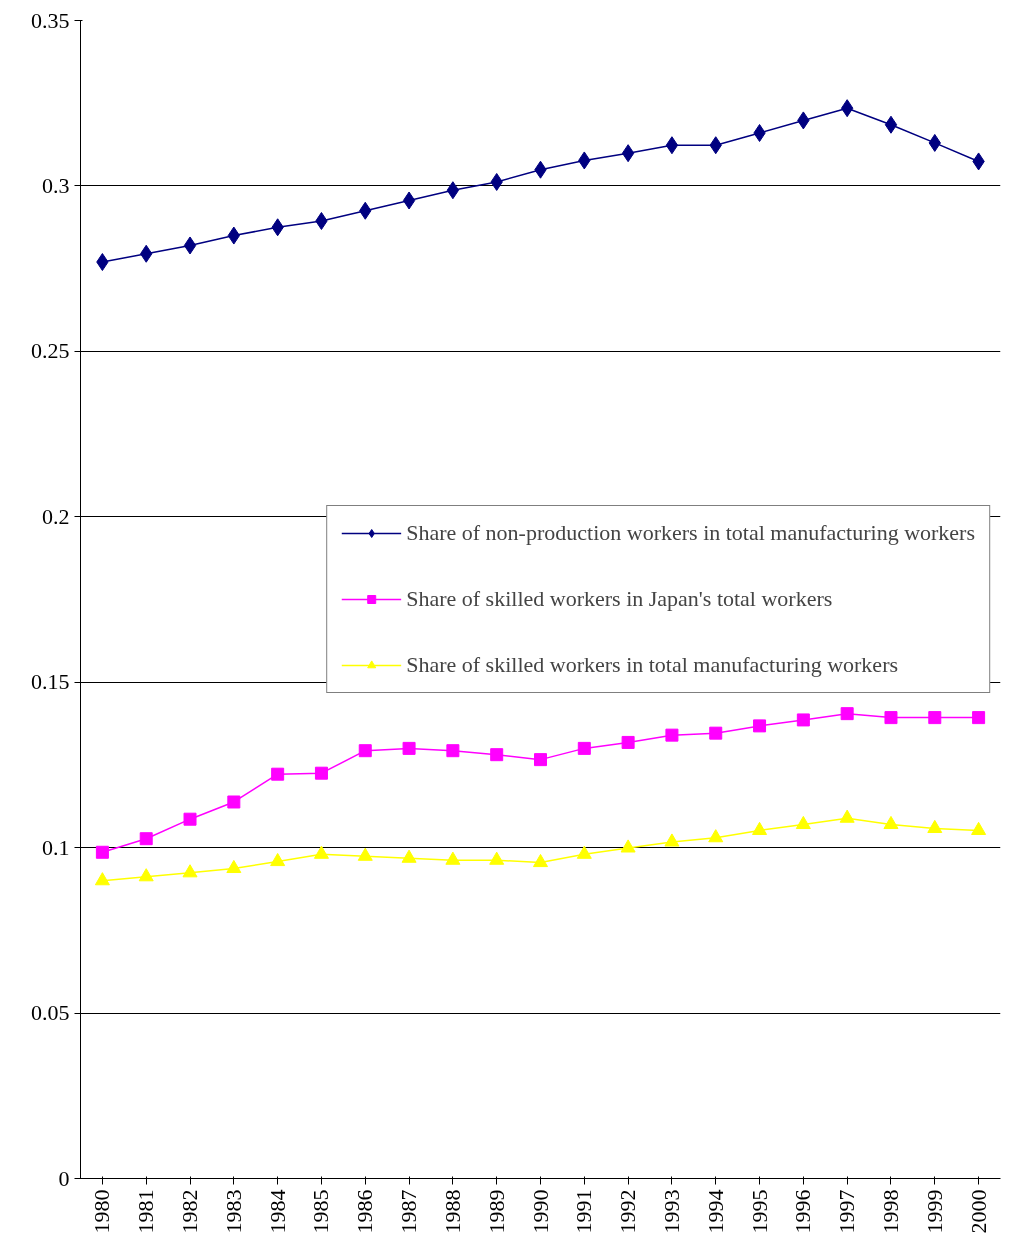 This screenshot has width=1016, height=1244. What do you see at coordinates (146, 1211) in the screenshot?
I see `x-tick-label: 1981` at bounding box center [146, 1211].